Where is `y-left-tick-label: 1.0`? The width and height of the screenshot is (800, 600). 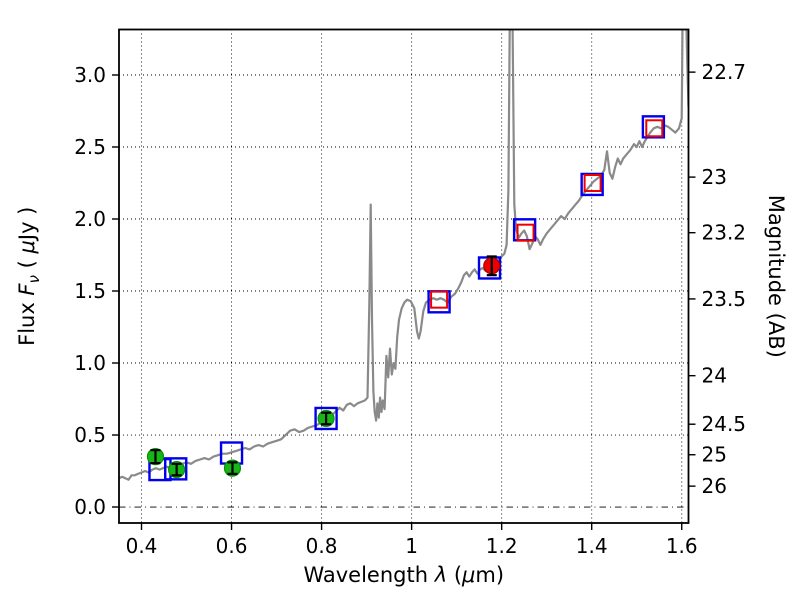
y-left-tick-label: 1.0 is located at coordinates (90, 363).